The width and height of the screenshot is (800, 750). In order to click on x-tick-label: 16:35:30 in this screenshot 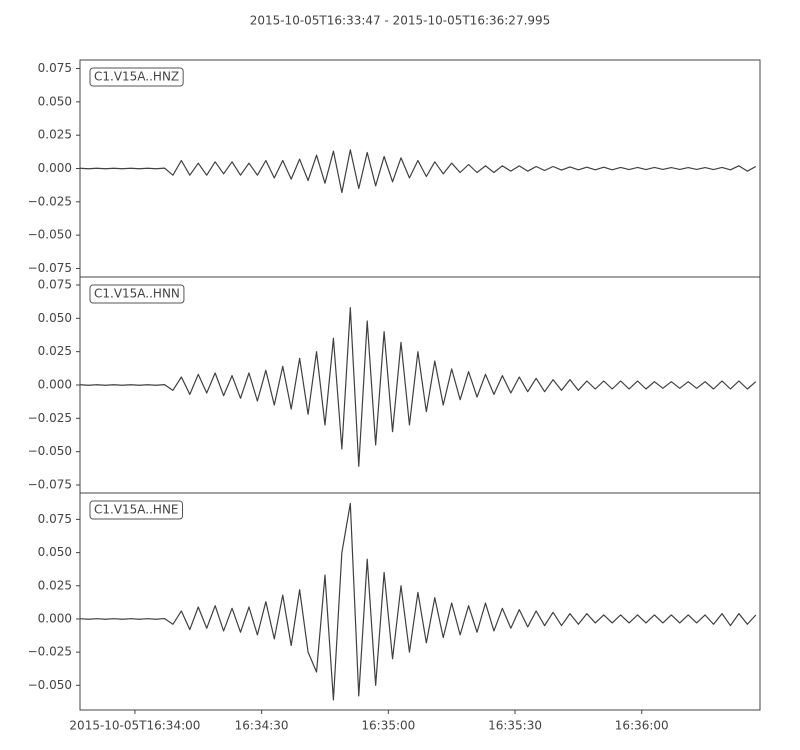, I will do `click(515, 726)`.